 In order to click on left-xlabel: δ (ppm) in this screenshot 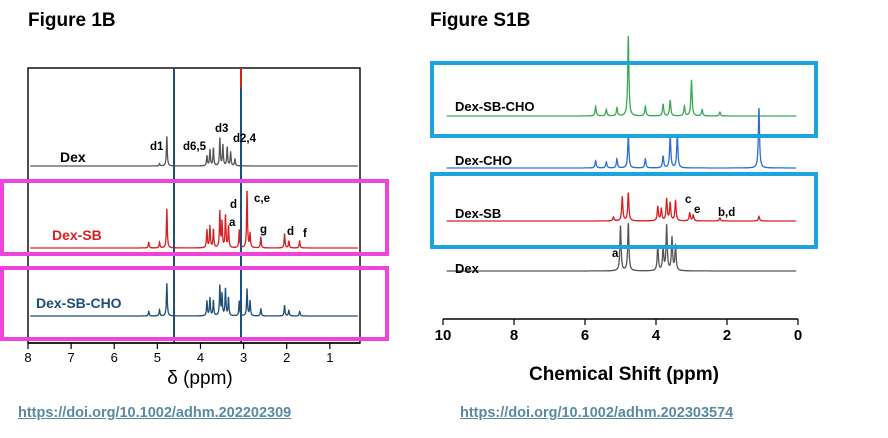, I will do `click(199, 378)`.